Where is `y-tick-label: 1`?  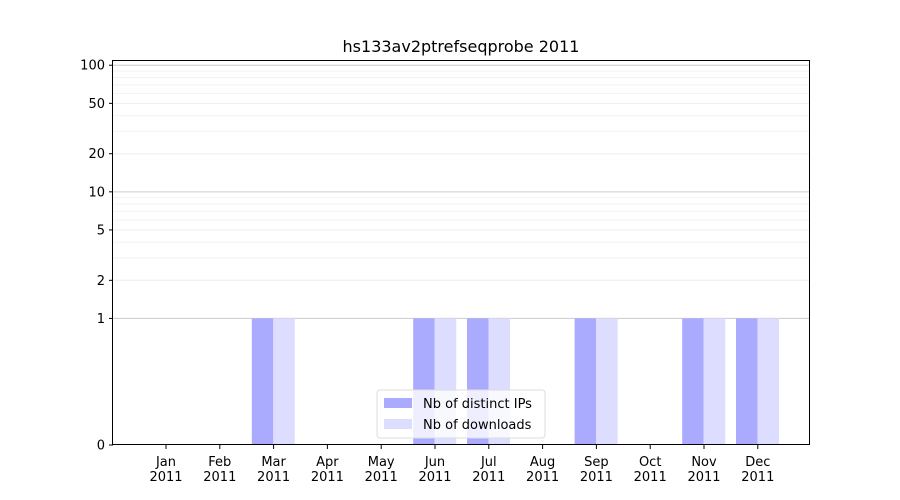
y-tick-label: 1 is located at coordinates (101, 319).